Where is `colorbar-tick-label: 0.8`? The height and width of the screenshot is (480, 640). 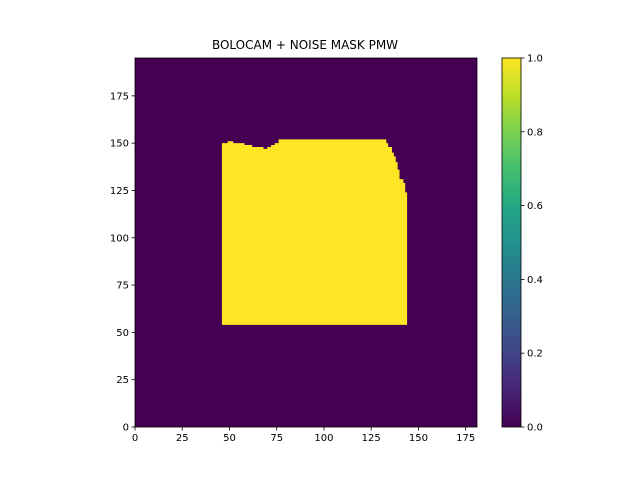
colorbar-tick-label: 0.8 is located at coordinates (535, 132).